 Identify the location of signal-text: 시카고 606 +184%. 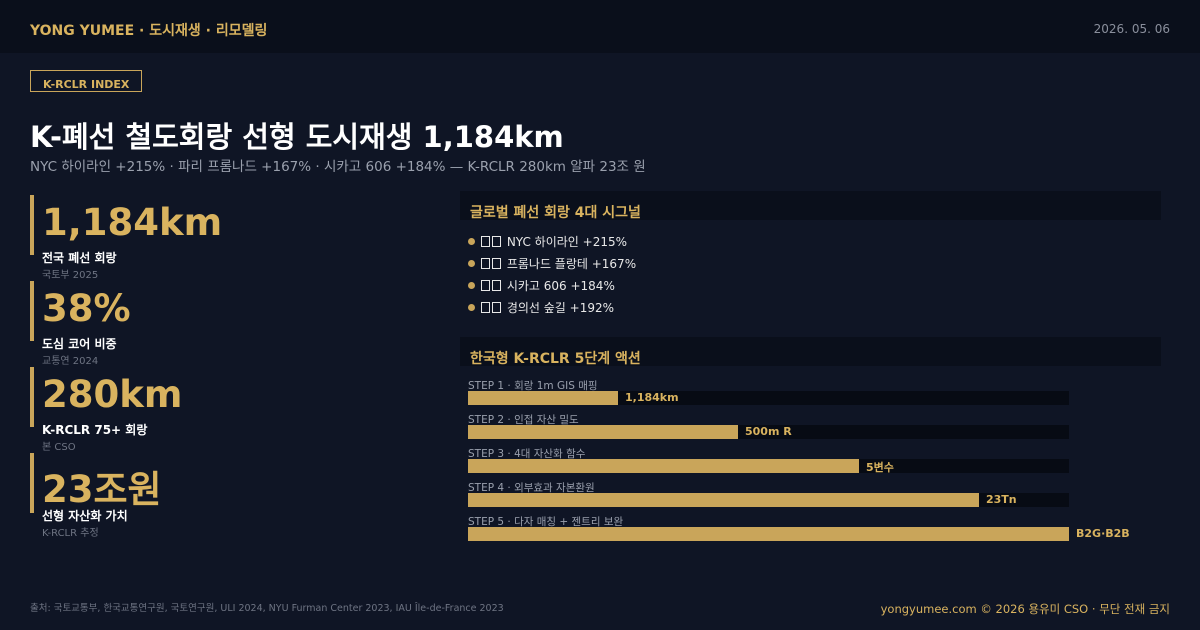
(560, 286).